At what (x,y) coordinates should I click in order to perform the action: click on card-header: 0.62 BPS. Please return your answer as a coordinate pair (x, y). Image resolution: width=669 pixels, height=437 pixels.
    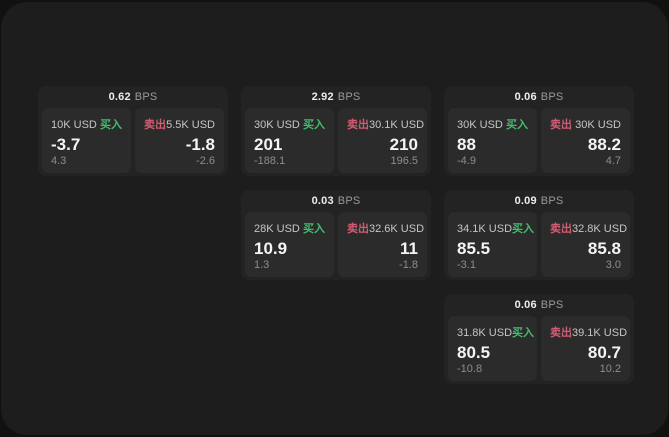
    Looking at the image, I should click on (133, 97).